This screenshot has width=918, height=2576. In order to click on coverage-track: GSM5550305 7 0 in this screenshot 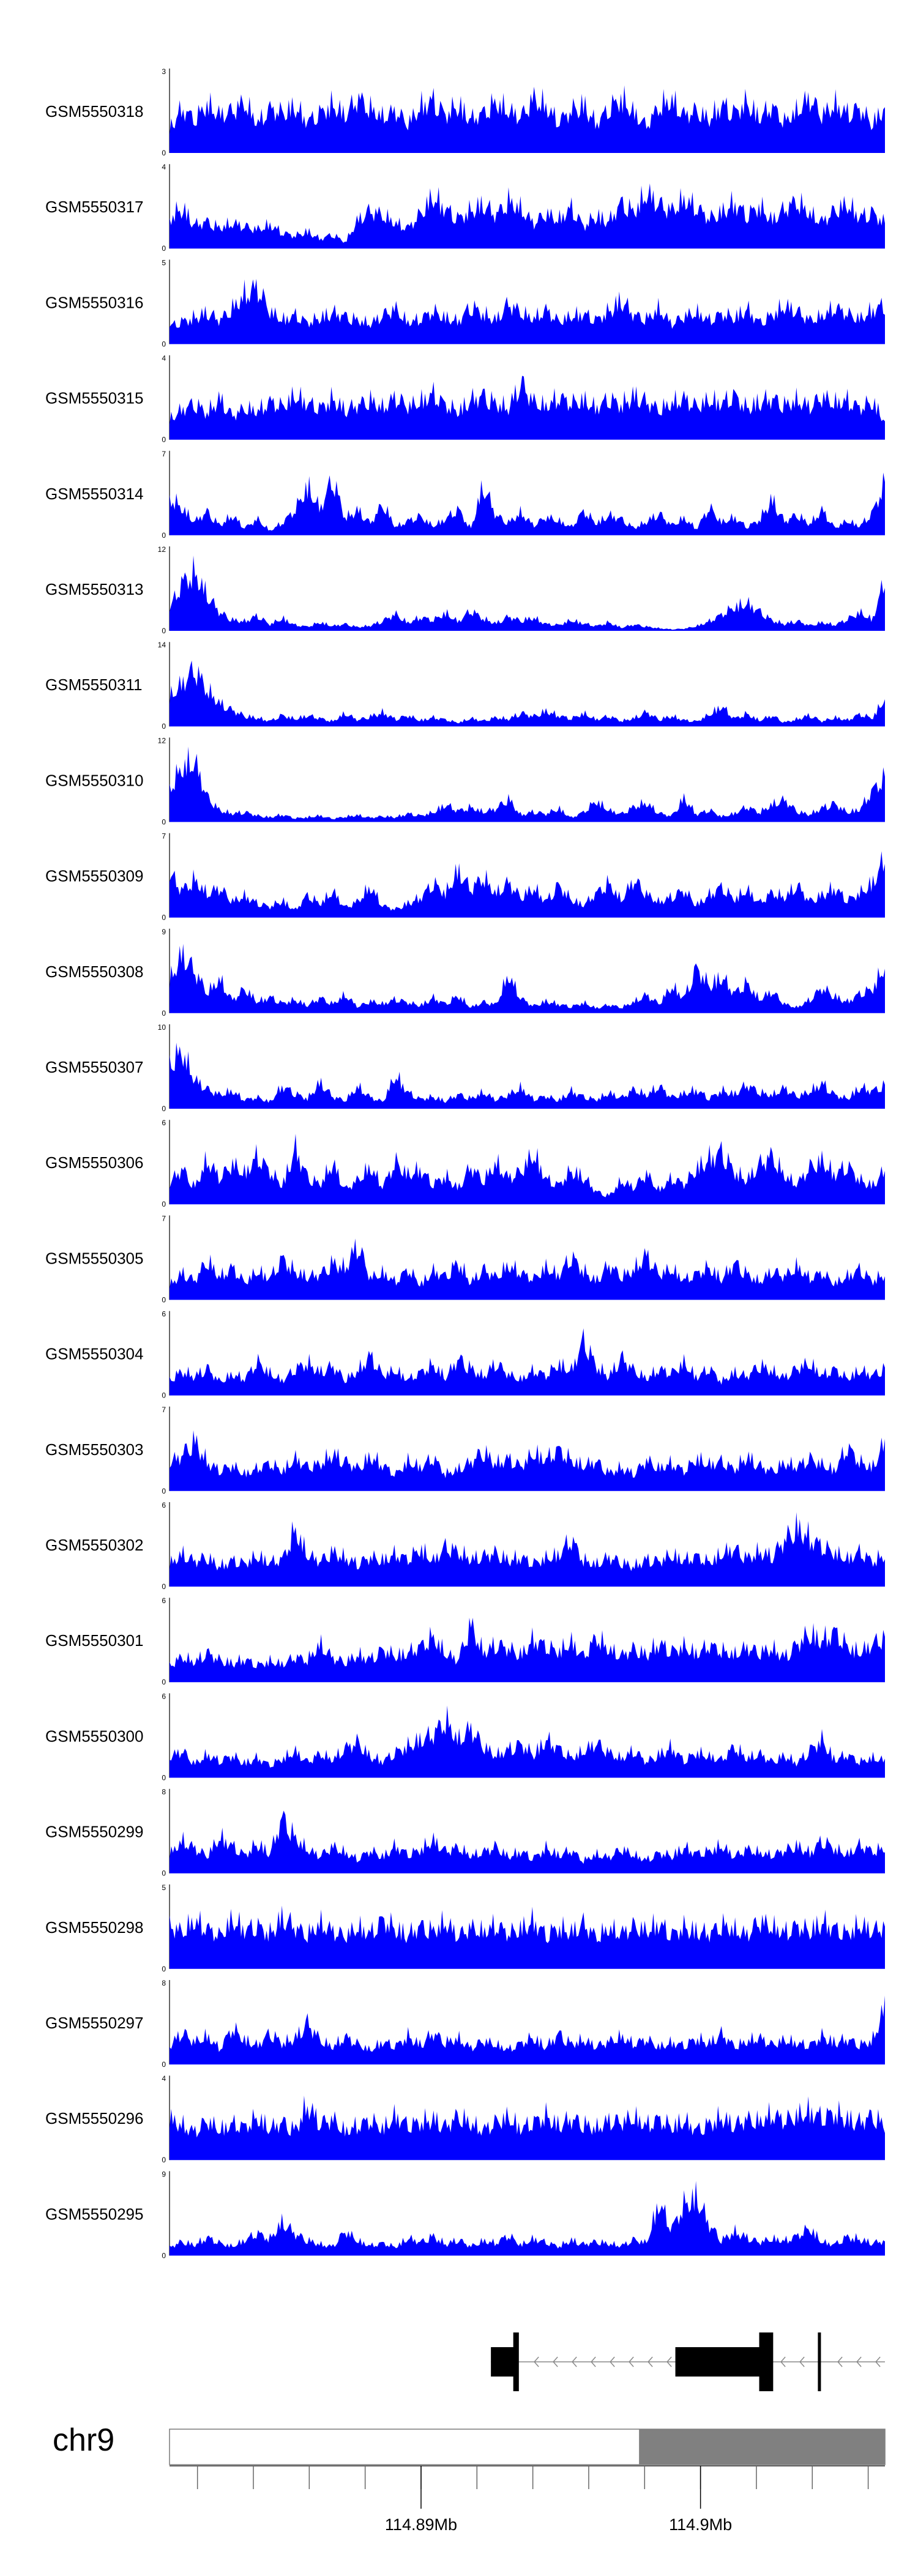, I will do `click(465, 1259)`.